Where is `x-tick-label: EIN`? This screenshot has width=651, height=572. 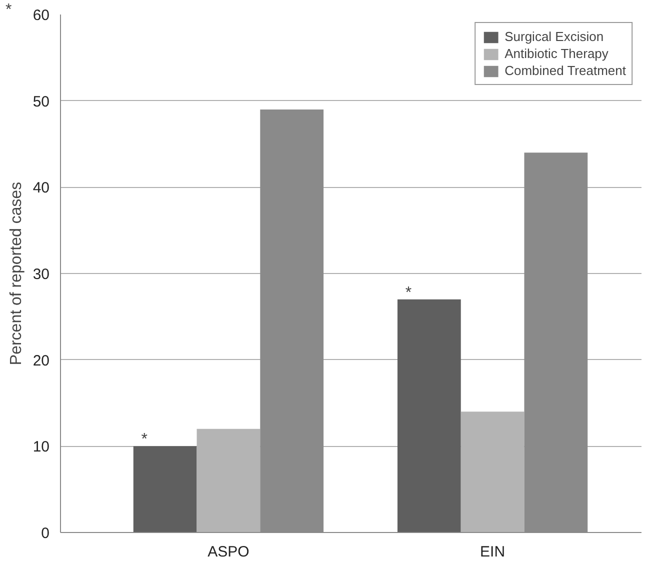
x-tick-label: EIN is located at coordinates (493, 552).